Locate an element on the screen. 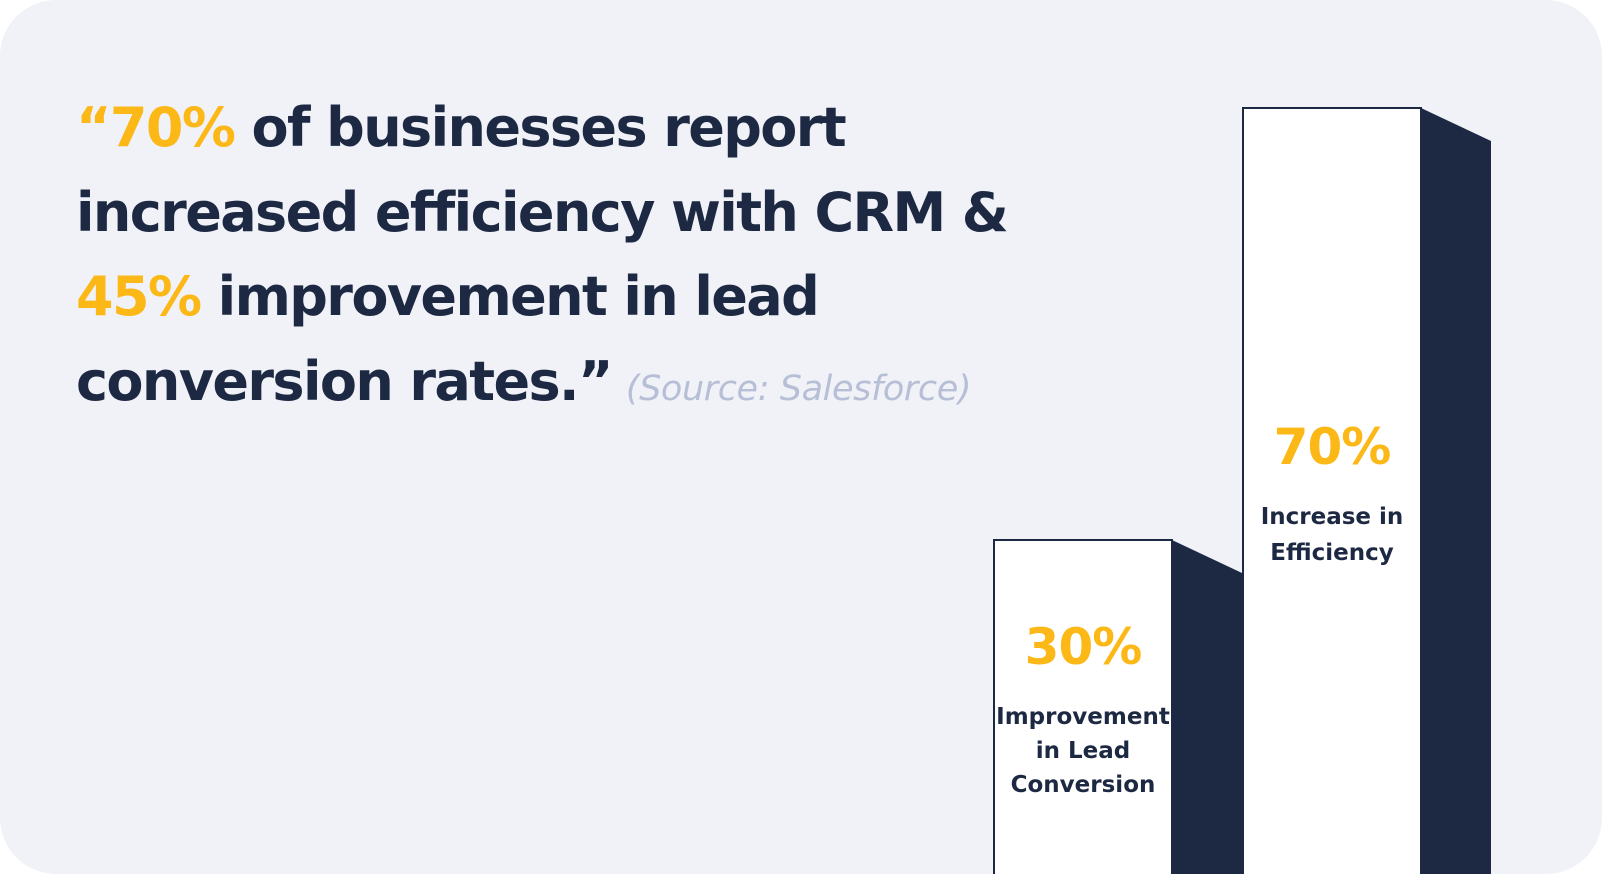  headline-text-2: improvement in lead conversion rates.” is located at coordinates (448, 339).